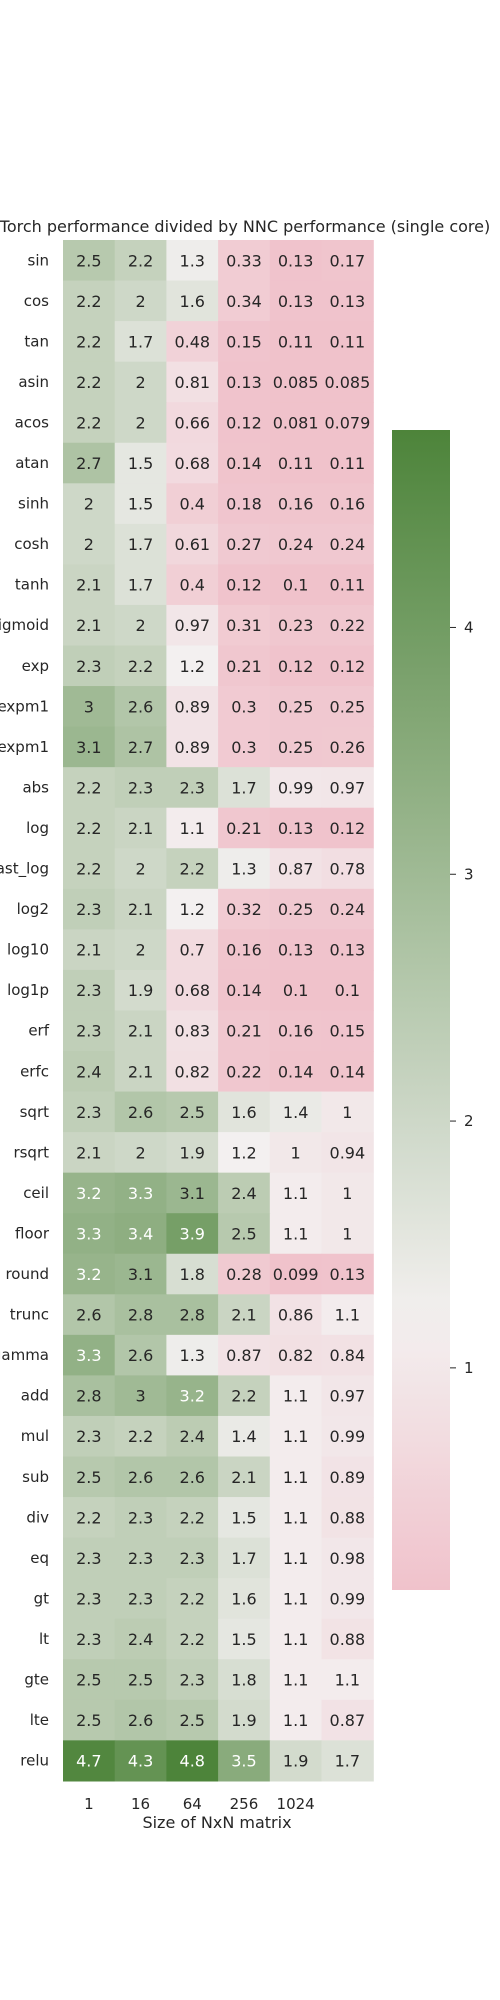 This screenshot has height=2000, width=500. Describe the element at coordinates (296, 1031) in the screenshot. I see `cell-value-label: 0.16` at that location.